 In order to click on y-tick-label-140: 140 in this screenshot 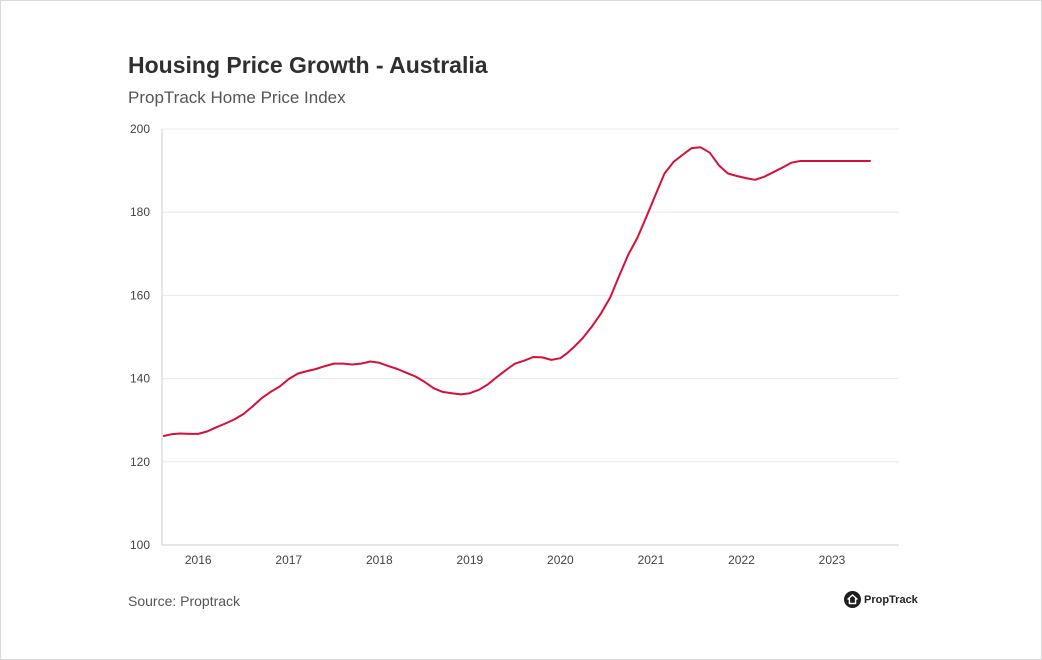, I will do `click(140, 379)`.